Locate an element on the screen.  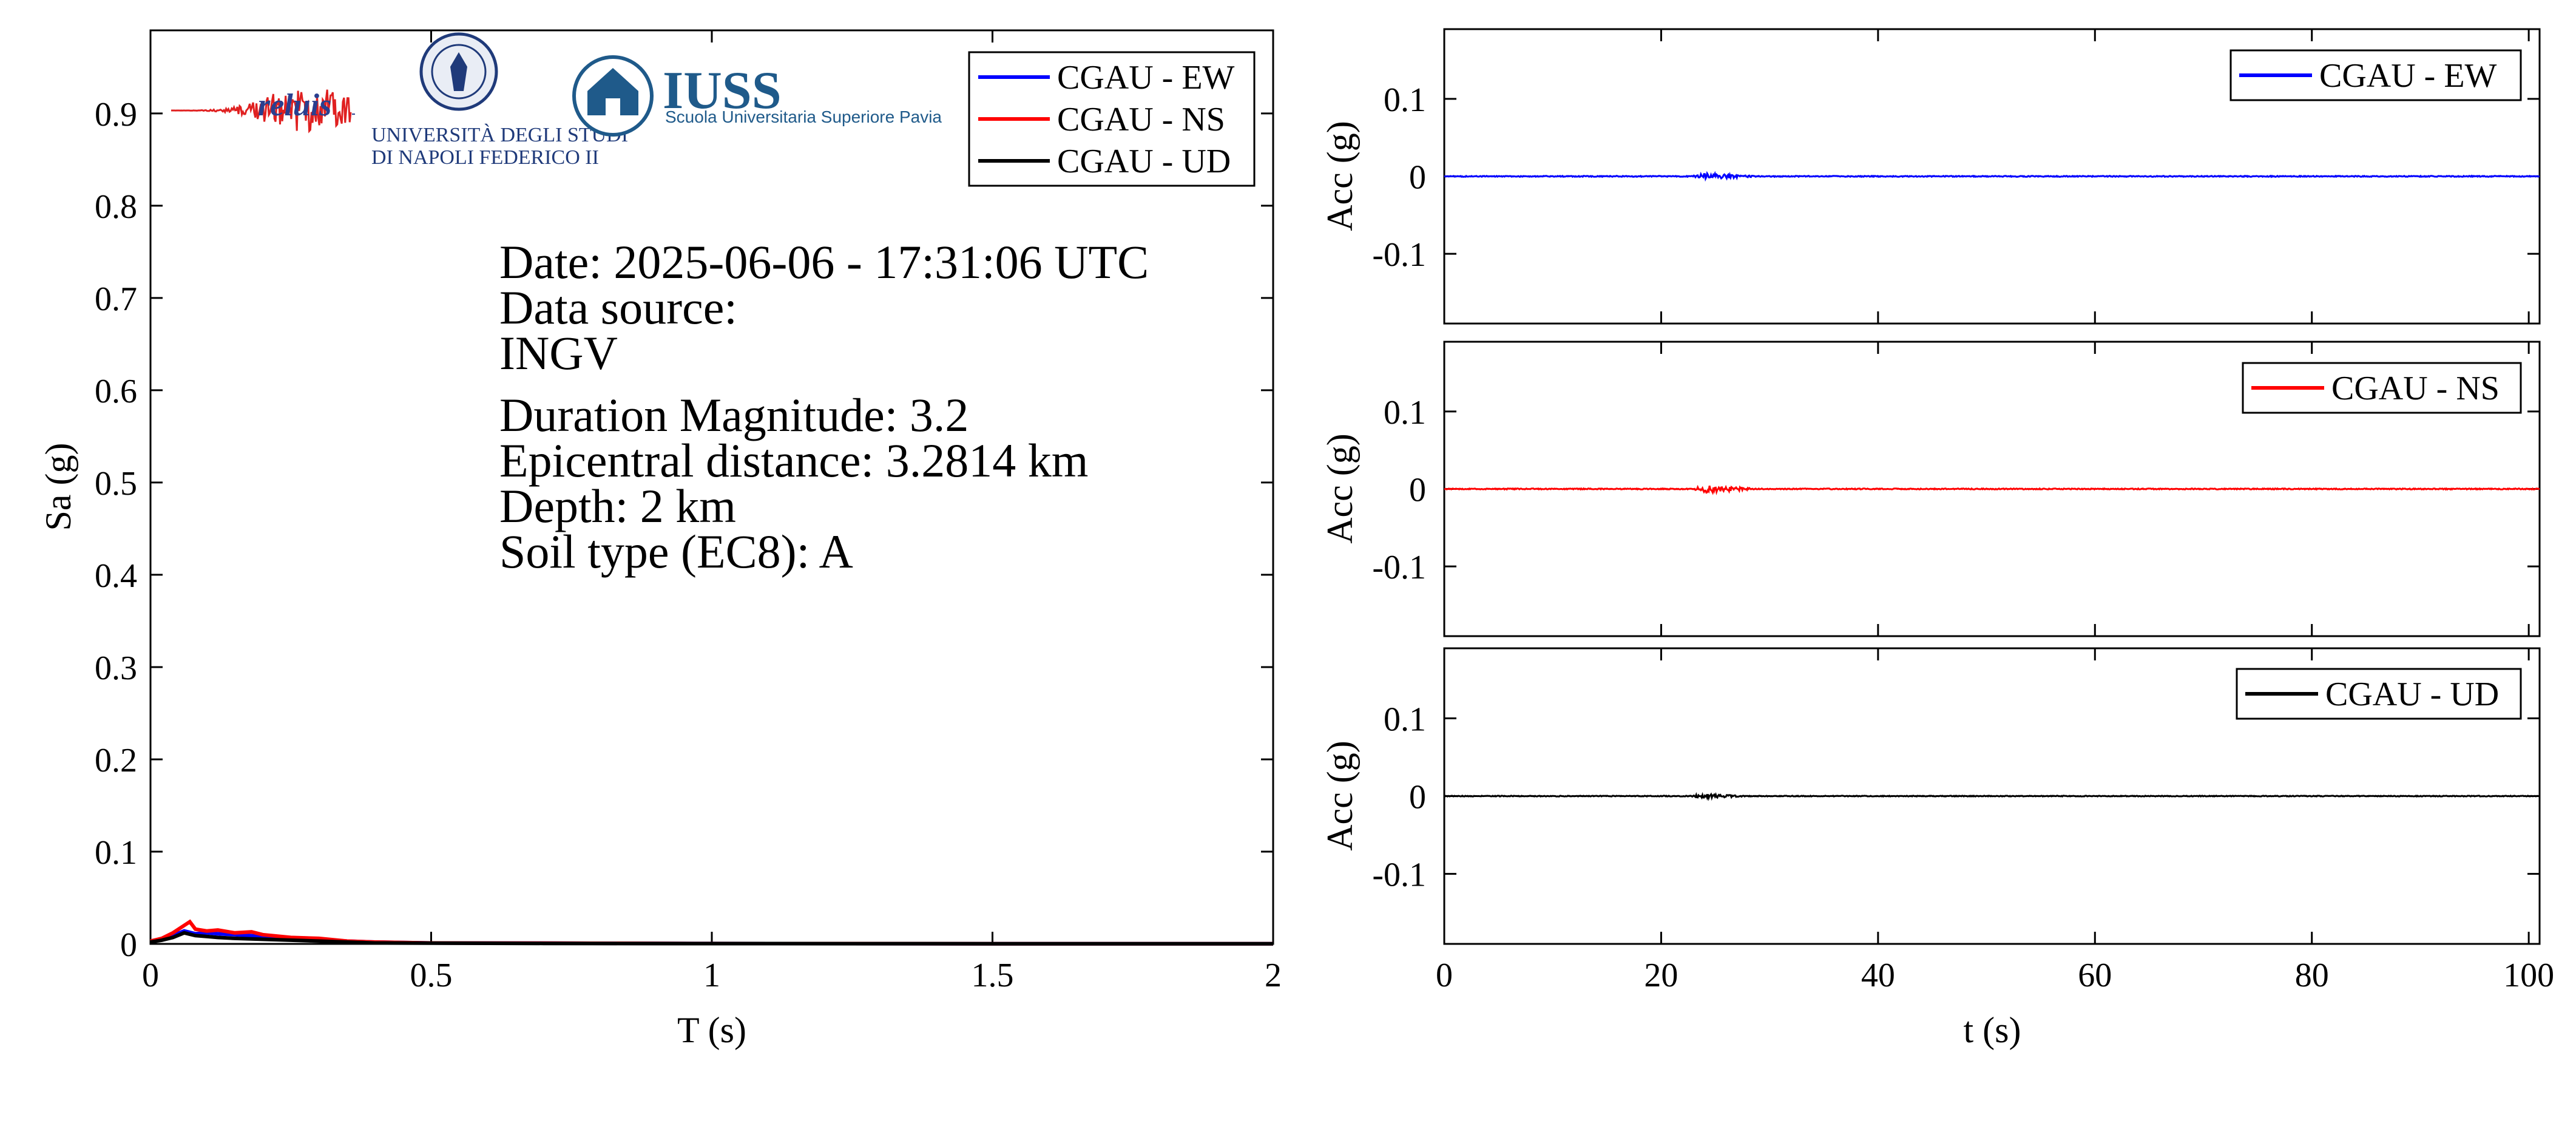
ud-ticks: 0.1 0 -0.1 0 20 40 60 80 100 is located at coordinates (1963, 821).